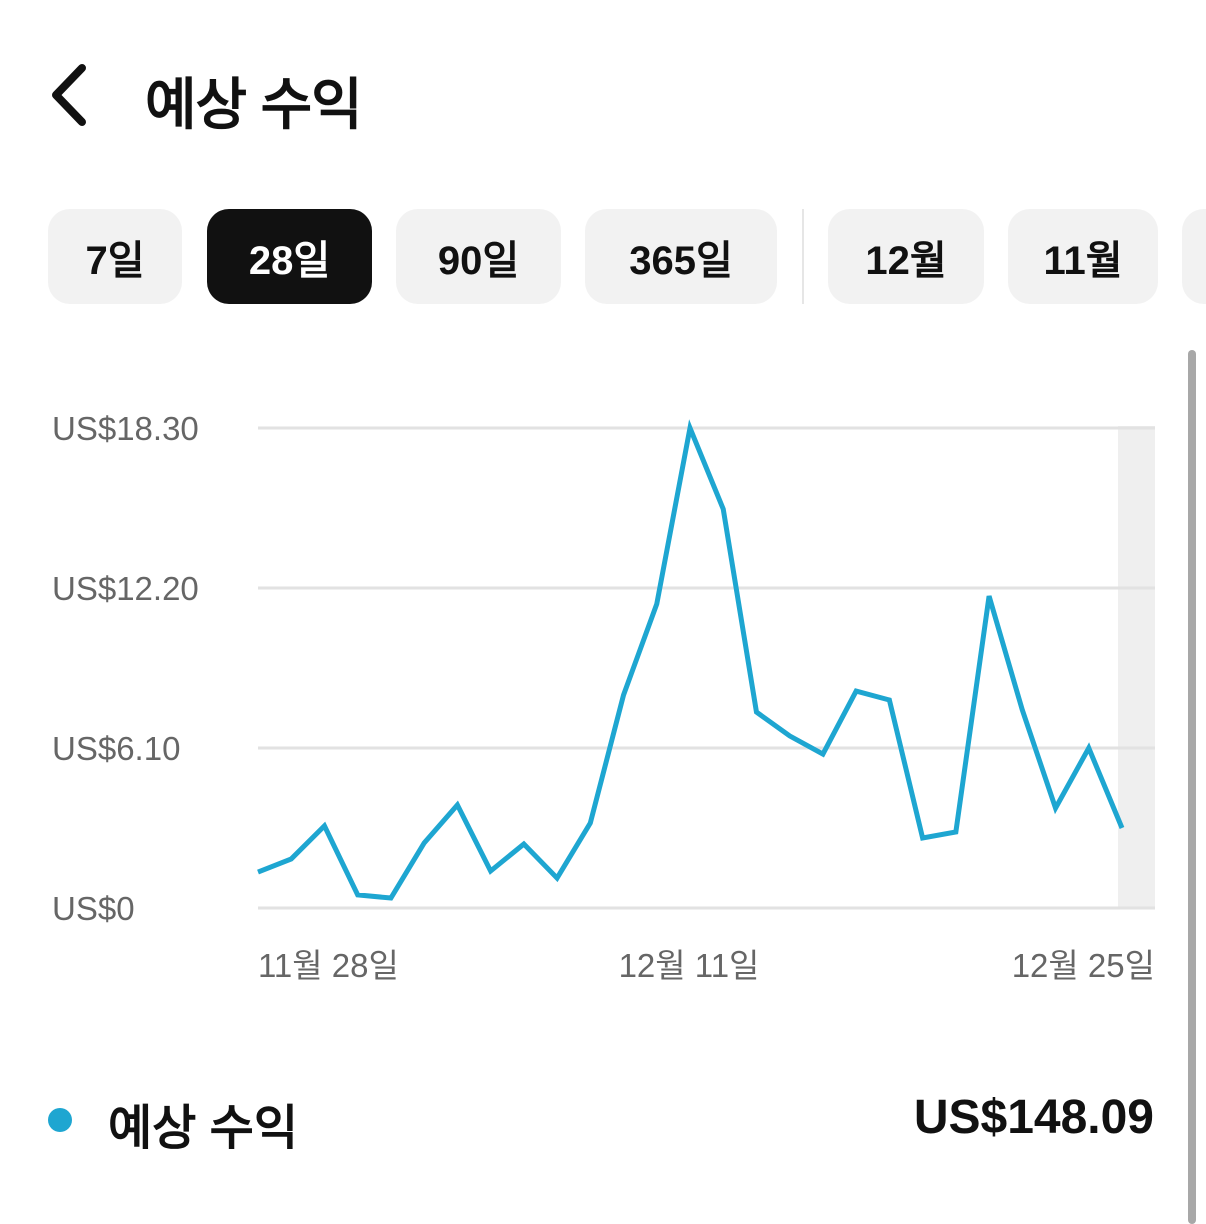 Image resolution: width=1206 pixels, height=1224 pixels. What do you see at coordinates (115, 256) in the screenshot?
I see `tab-7-days: 7일` at bounding box center [115, 256].